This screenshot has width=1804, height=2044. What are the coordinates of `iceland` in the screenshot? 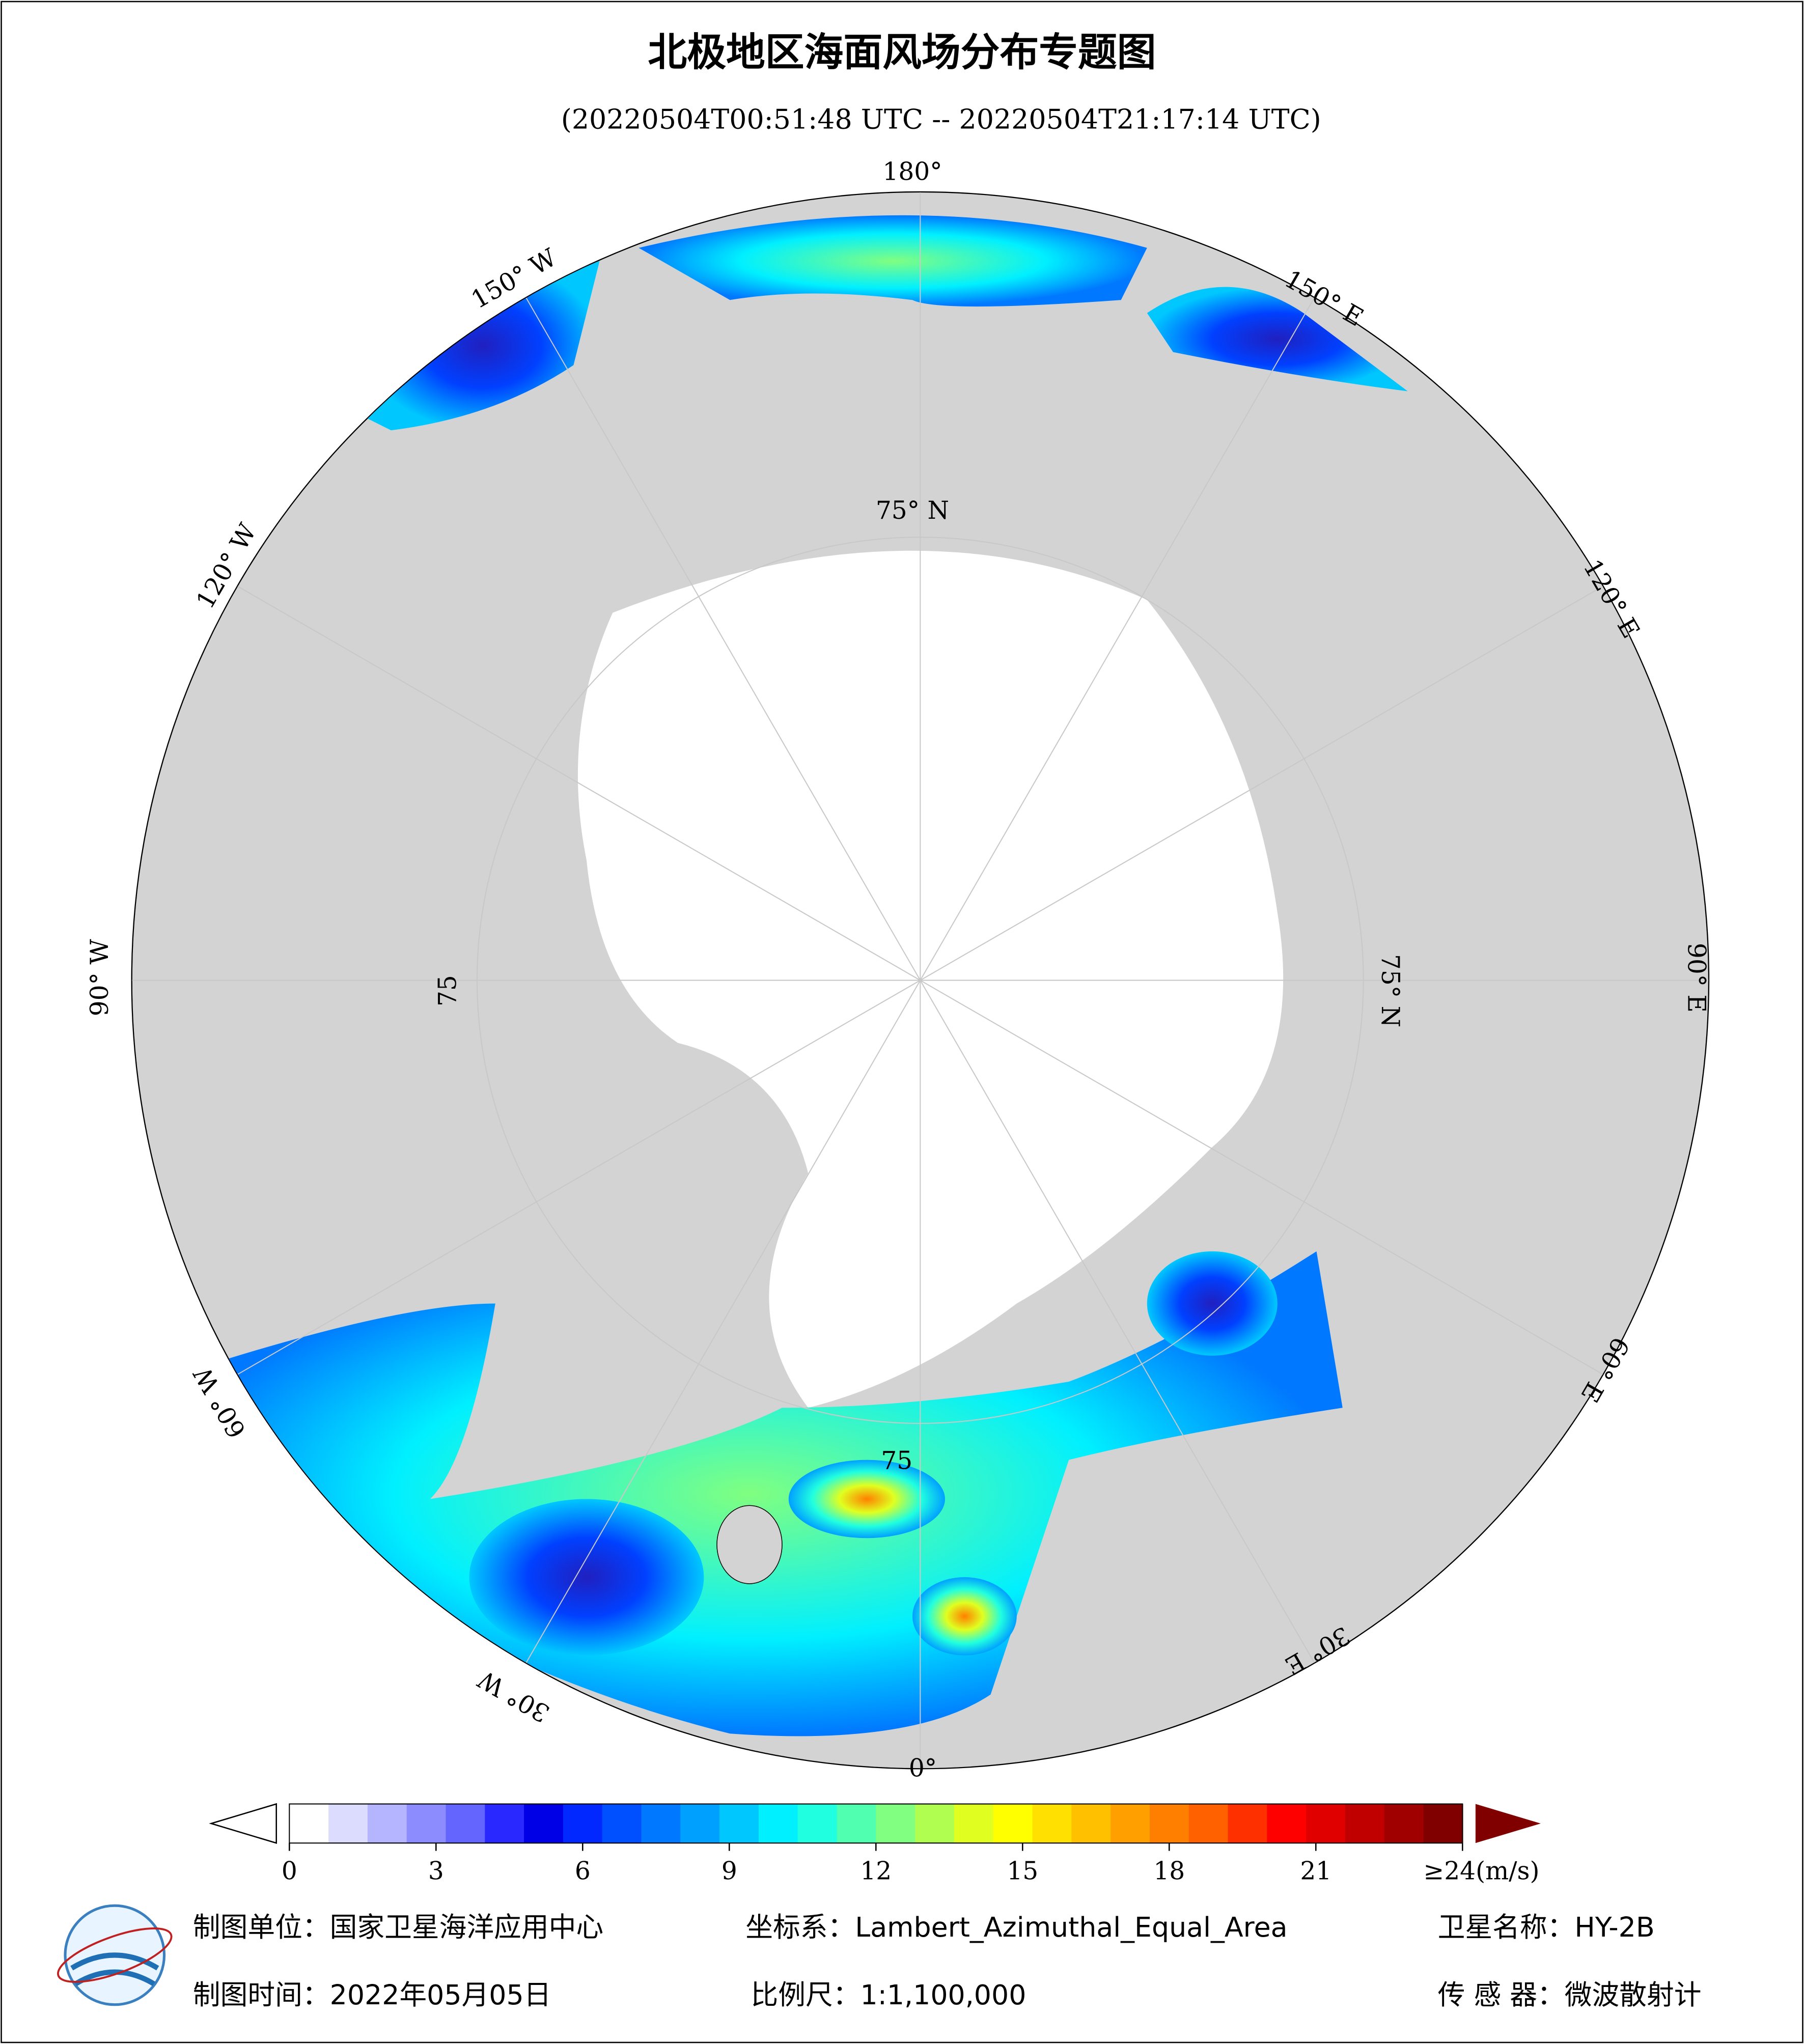 It's located at (749, 1544).